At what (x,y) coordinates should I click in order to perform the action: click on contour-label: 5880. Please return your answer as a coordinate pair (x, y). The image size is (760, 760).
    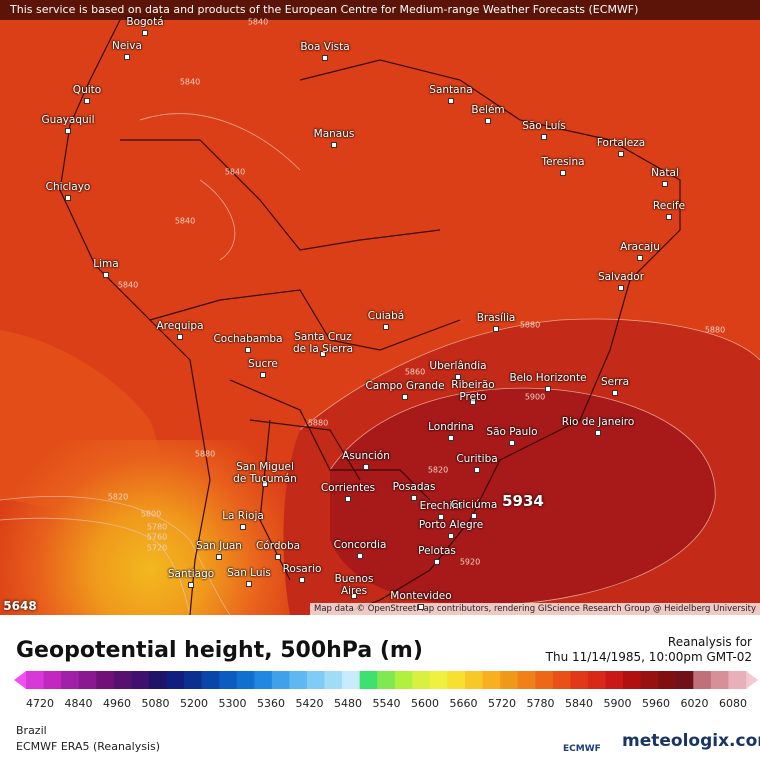
    Looking at the image, I should click on (205, 454).